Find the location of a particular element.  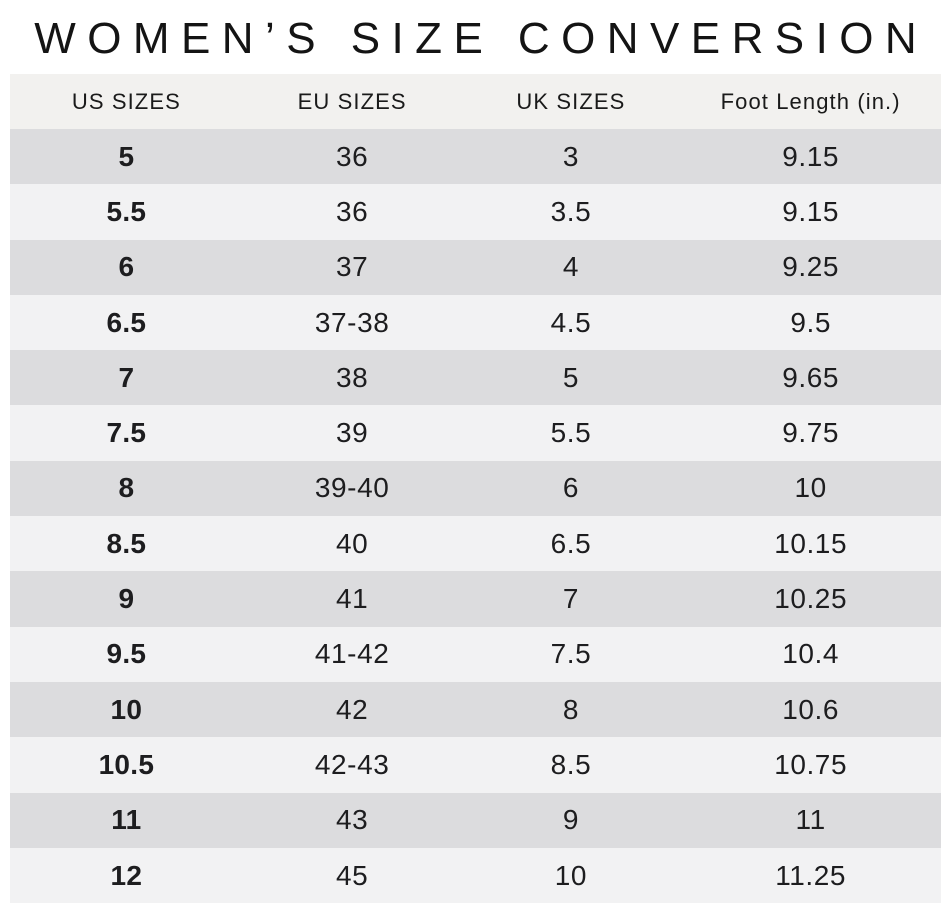

table-row: 8 39-40 6 10 is located at coordinates (475, 488).